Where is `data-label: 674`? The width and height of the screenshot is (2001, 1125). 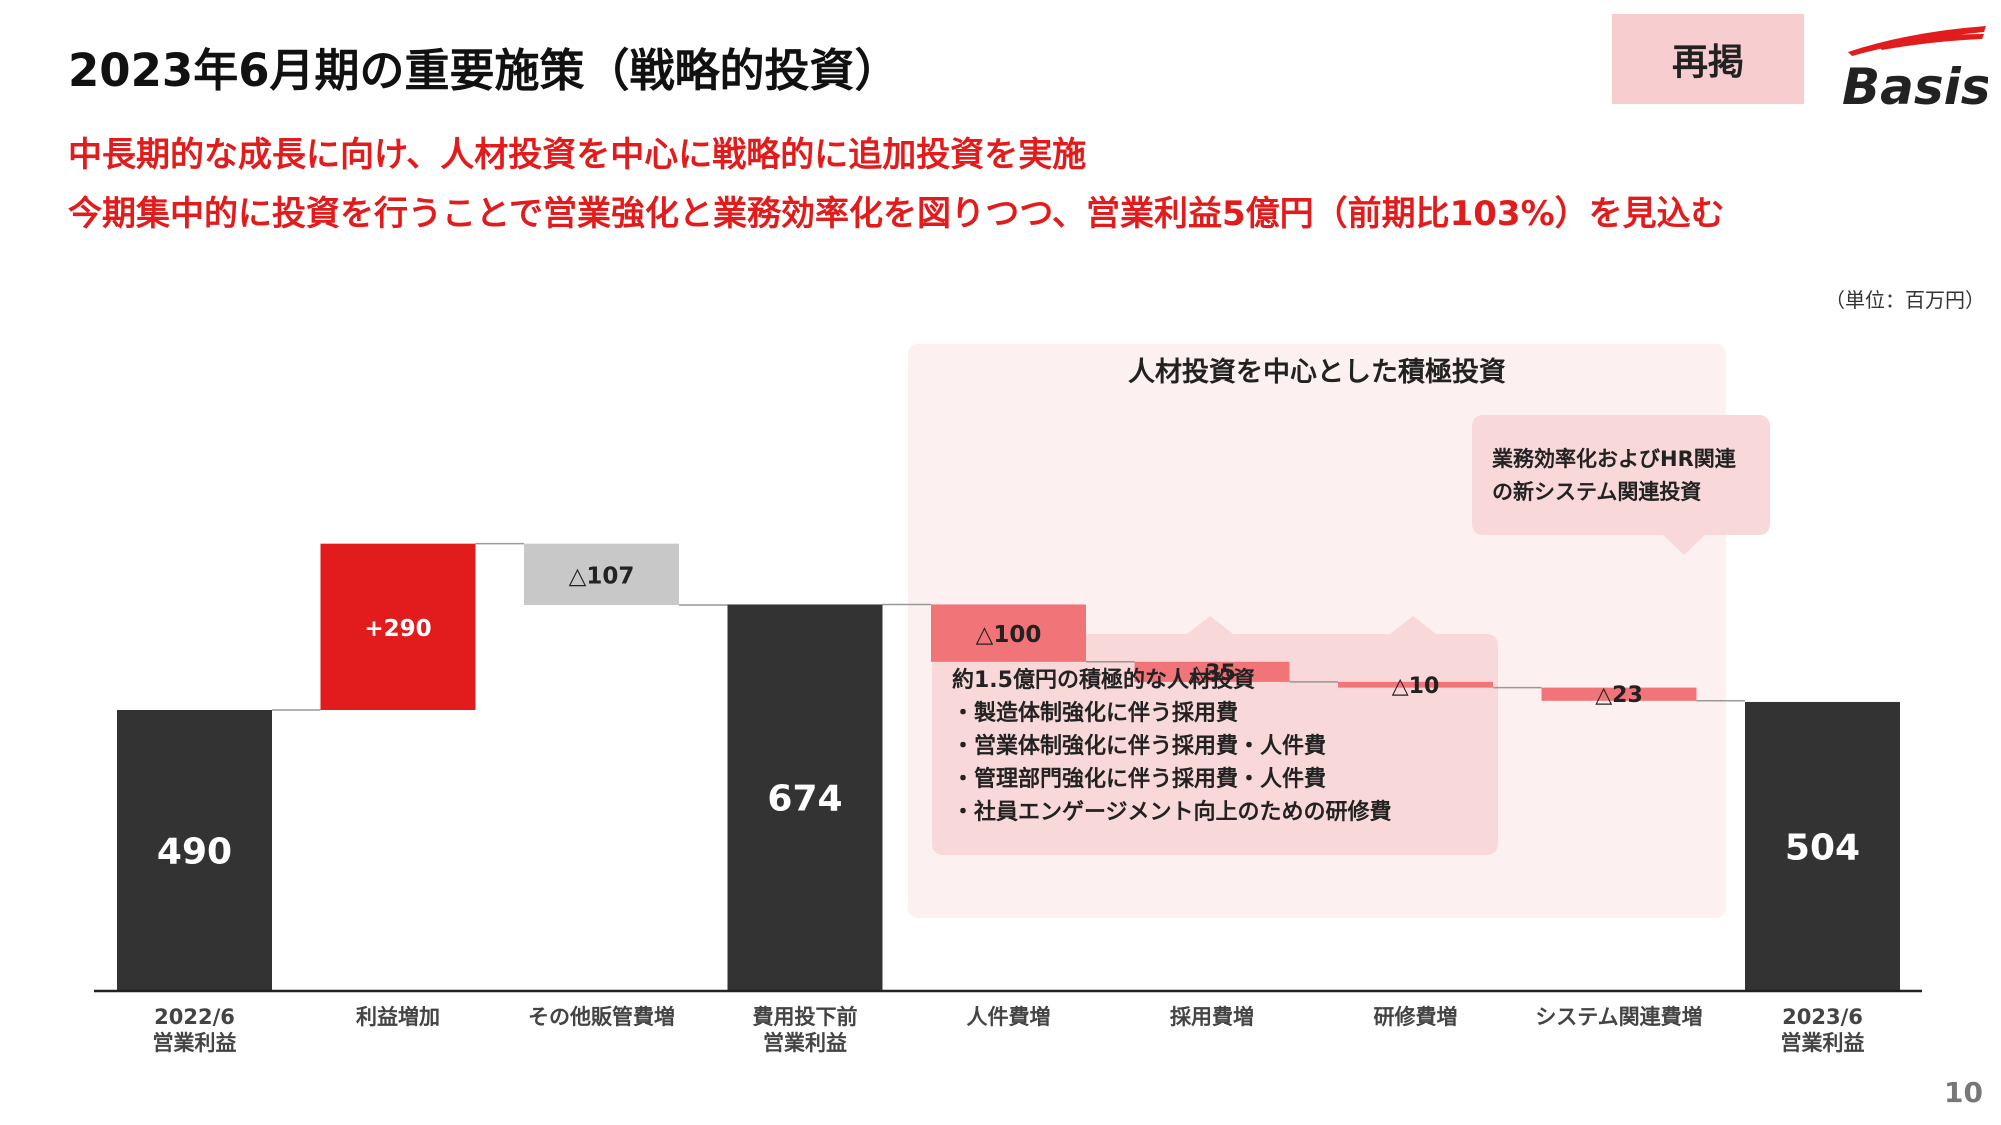
data-label: 674 is located at coordinates (804, 799).